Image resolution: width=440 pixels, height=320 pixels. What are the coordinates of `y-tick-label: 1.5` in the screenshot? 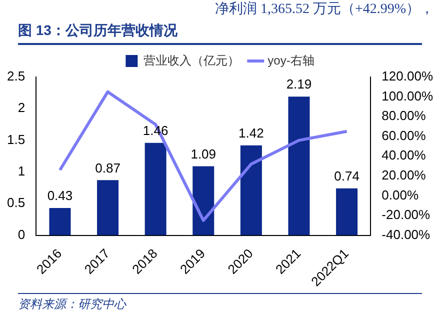 It's located at (16, 139).